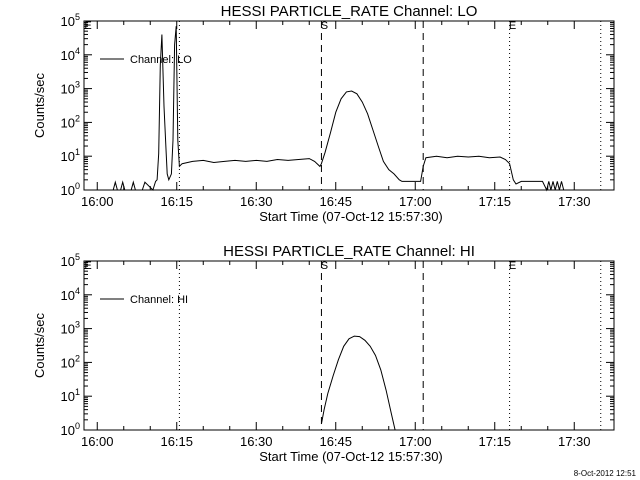  Describe the element at coordinates (358, 383) in the screenshot. I see `series-line` at that location.